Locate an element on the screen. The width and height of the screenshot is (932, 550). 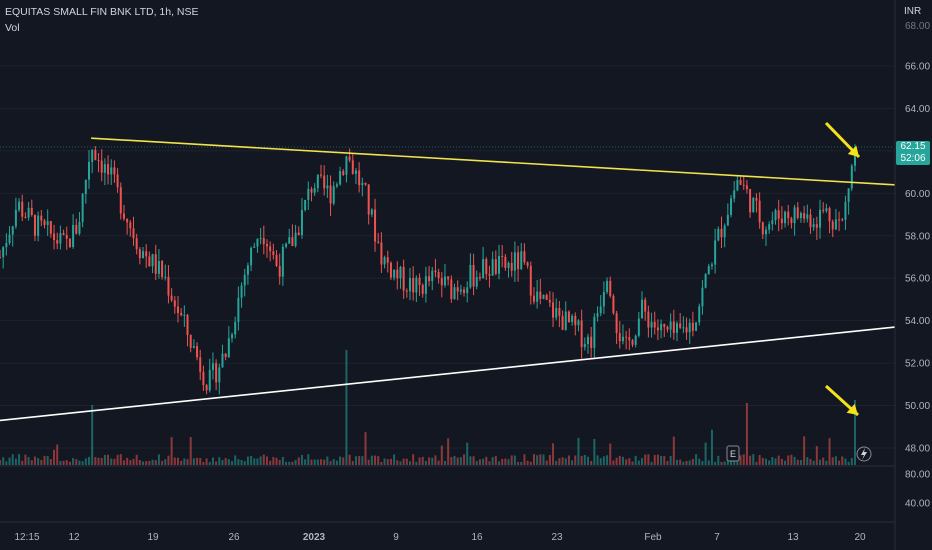
symbol-title: EQUITAS SMALL FIN BNK LTD, 1h, NSE is located at coordinates (102, 12).